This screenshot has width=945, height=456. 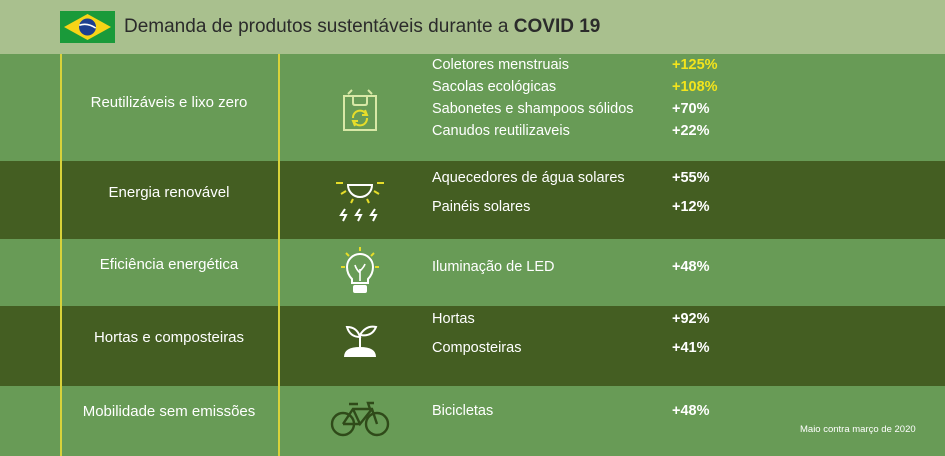 What do you see at coordinates (169, 192) in the screenshot?
I see `category-label: Energia renovável` at bounding box center [169, 192].